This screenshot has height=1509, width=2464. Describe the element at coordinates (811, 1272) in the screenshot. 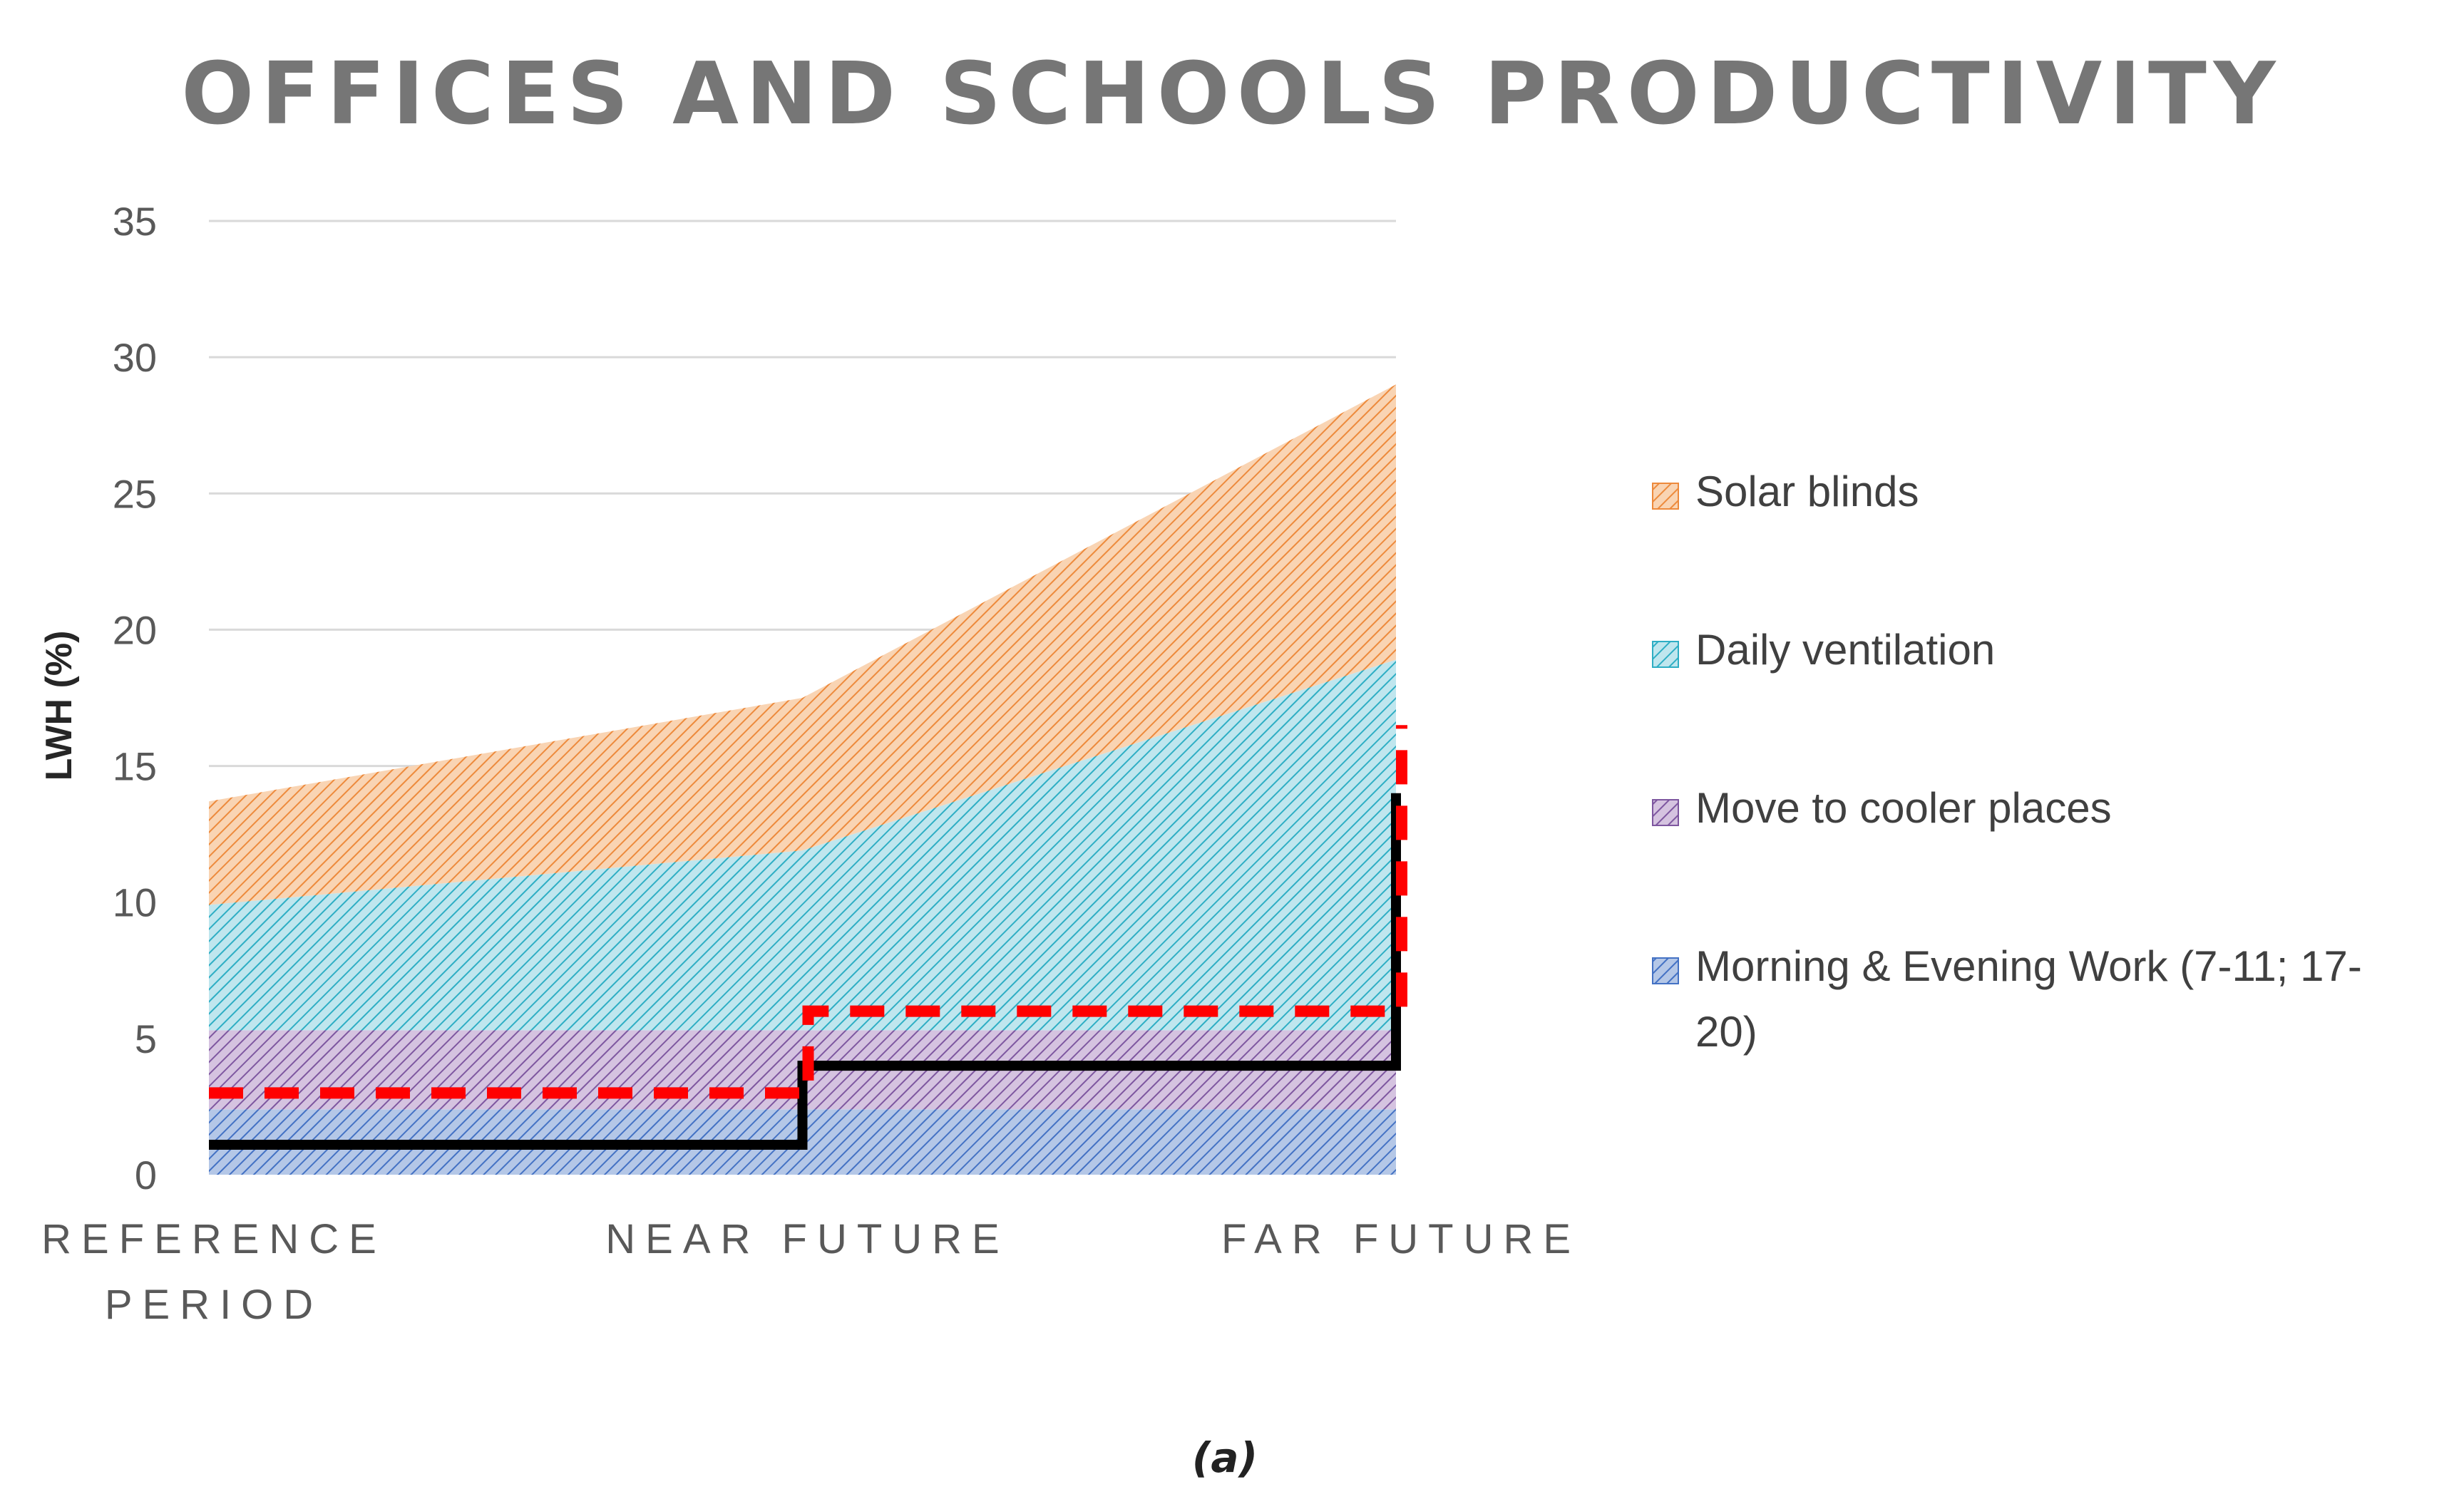

I see `x-axis-ticks: REFERENCE PERIOD NEAR FUTURE FAR FUTURE` at that location.